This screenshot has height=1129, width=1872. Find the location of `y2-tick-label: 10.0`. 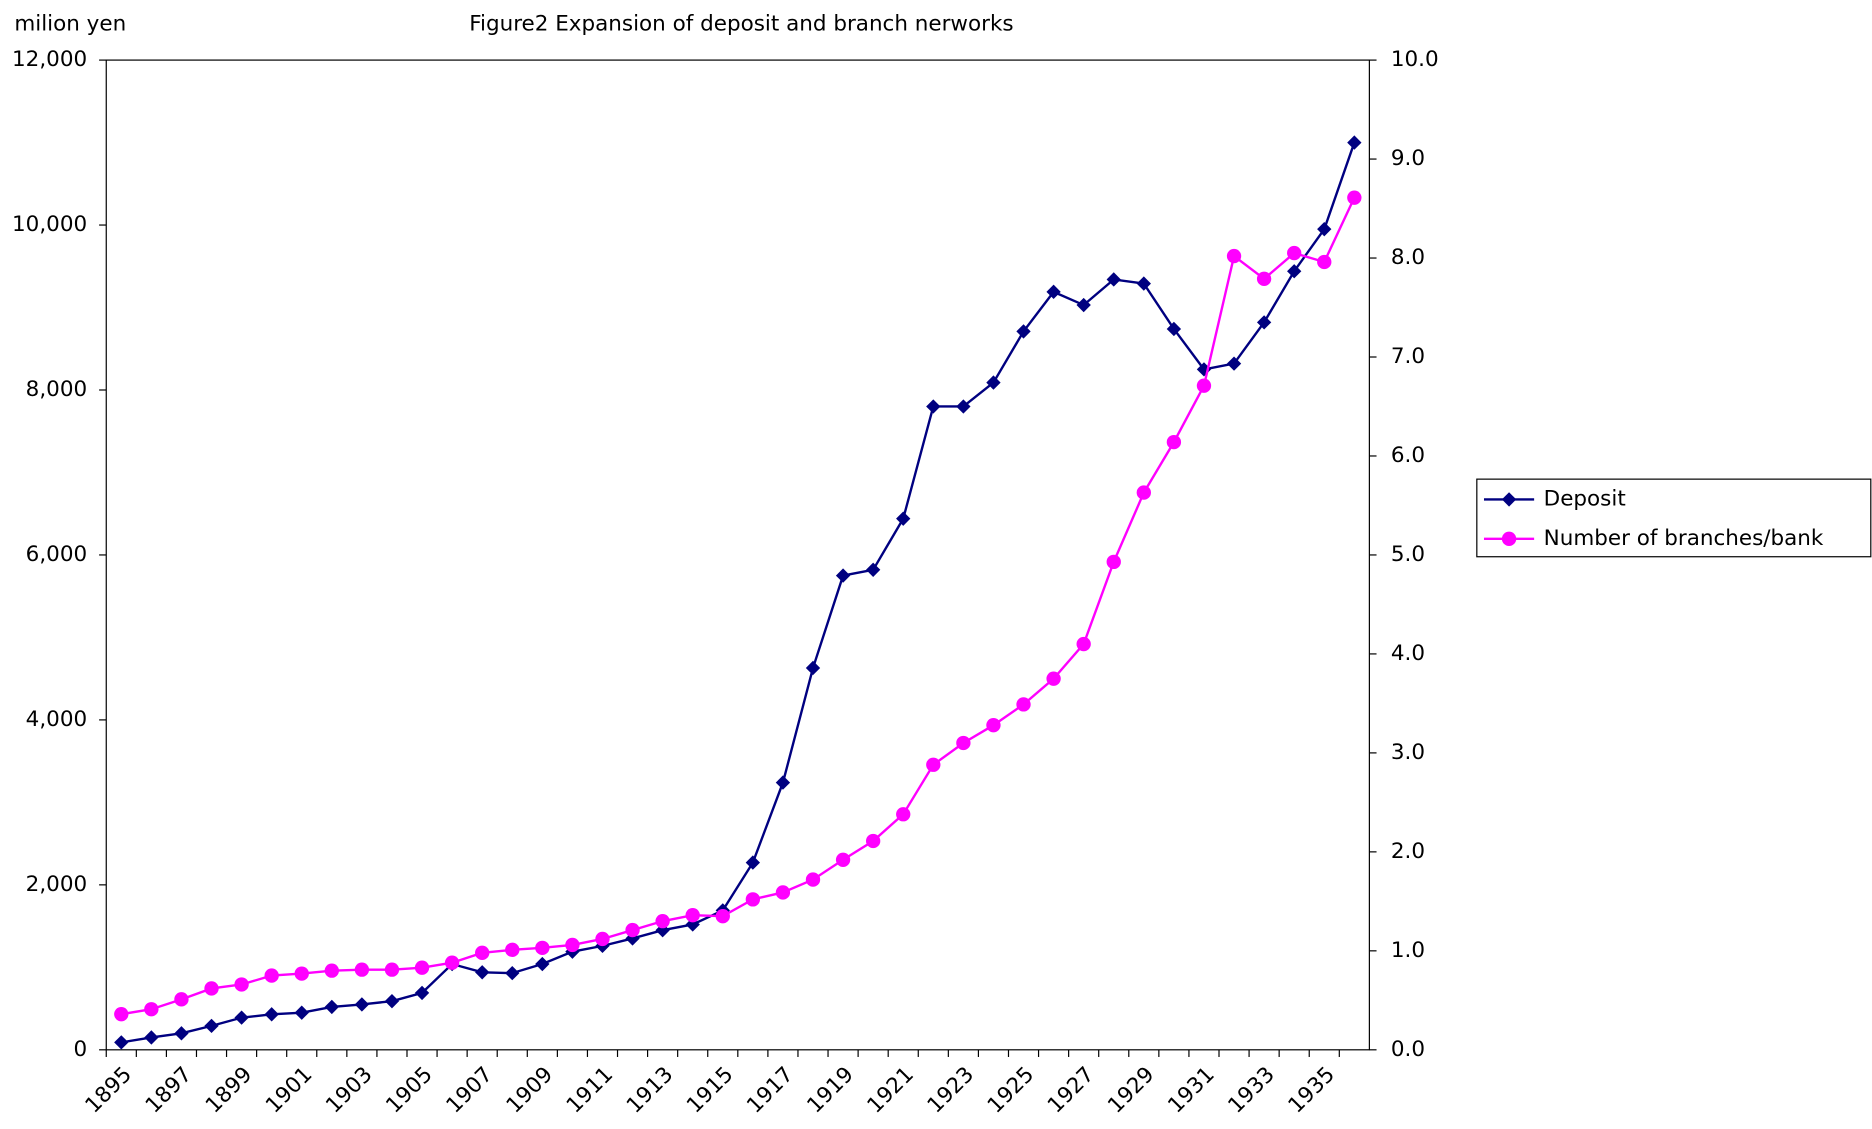

y2-tick-label: 10.0 is located at coordinates (1415, 59).